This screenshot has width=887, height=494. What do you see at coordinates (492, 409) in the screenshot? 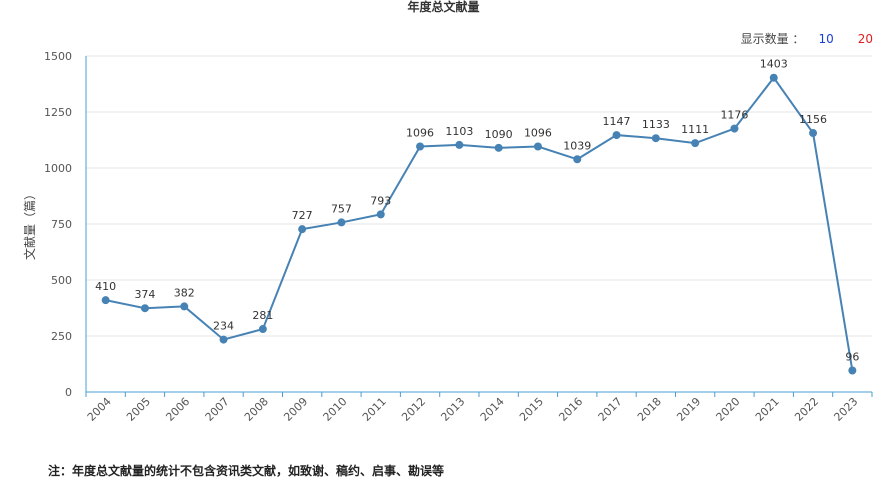
I see `x-tick-label: 2014` at bounding box center [492, 409].